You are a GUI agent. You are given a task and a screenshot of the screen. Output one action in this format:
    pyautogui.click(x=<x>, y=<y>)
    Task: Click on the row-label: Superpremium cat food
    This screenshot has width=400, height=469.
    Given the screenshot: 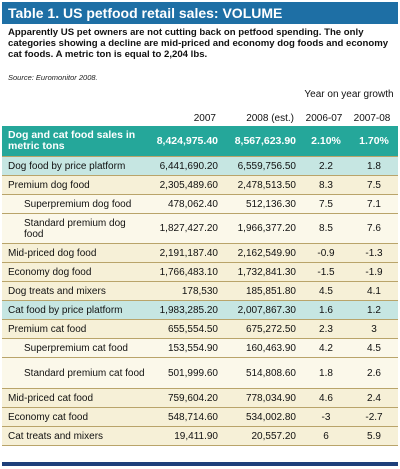 What is the action you would take?
    pyautogui.click(x=76, y=348)
    